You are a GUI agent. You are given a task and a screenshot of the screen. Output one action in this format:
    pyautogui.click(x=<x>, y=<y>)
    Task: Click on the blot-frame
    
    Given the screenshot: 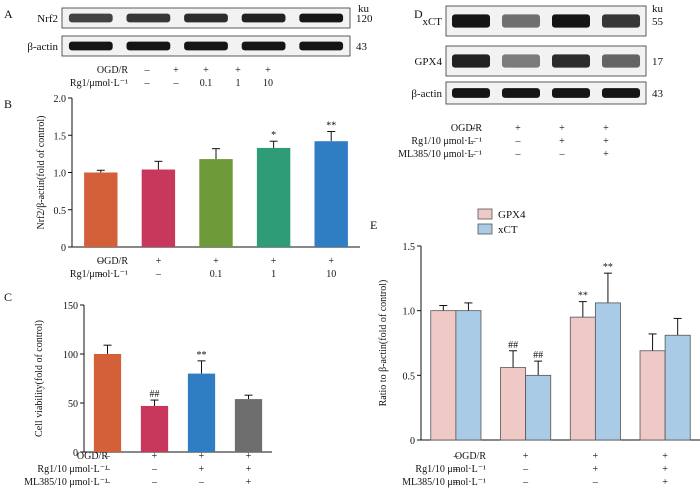 What is the action you would take?
    pyautogui.click(x=546, y=93)
    